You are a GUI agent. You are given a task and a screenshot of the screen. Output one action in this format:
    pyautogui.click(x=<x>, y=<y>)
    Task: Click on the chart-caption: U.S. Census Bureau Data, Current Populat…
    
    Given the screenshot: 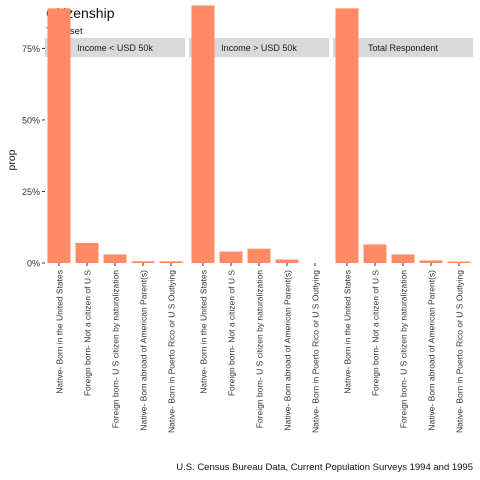 What is the action you would take?
    pyautogui.click(x=324, y=467)
    